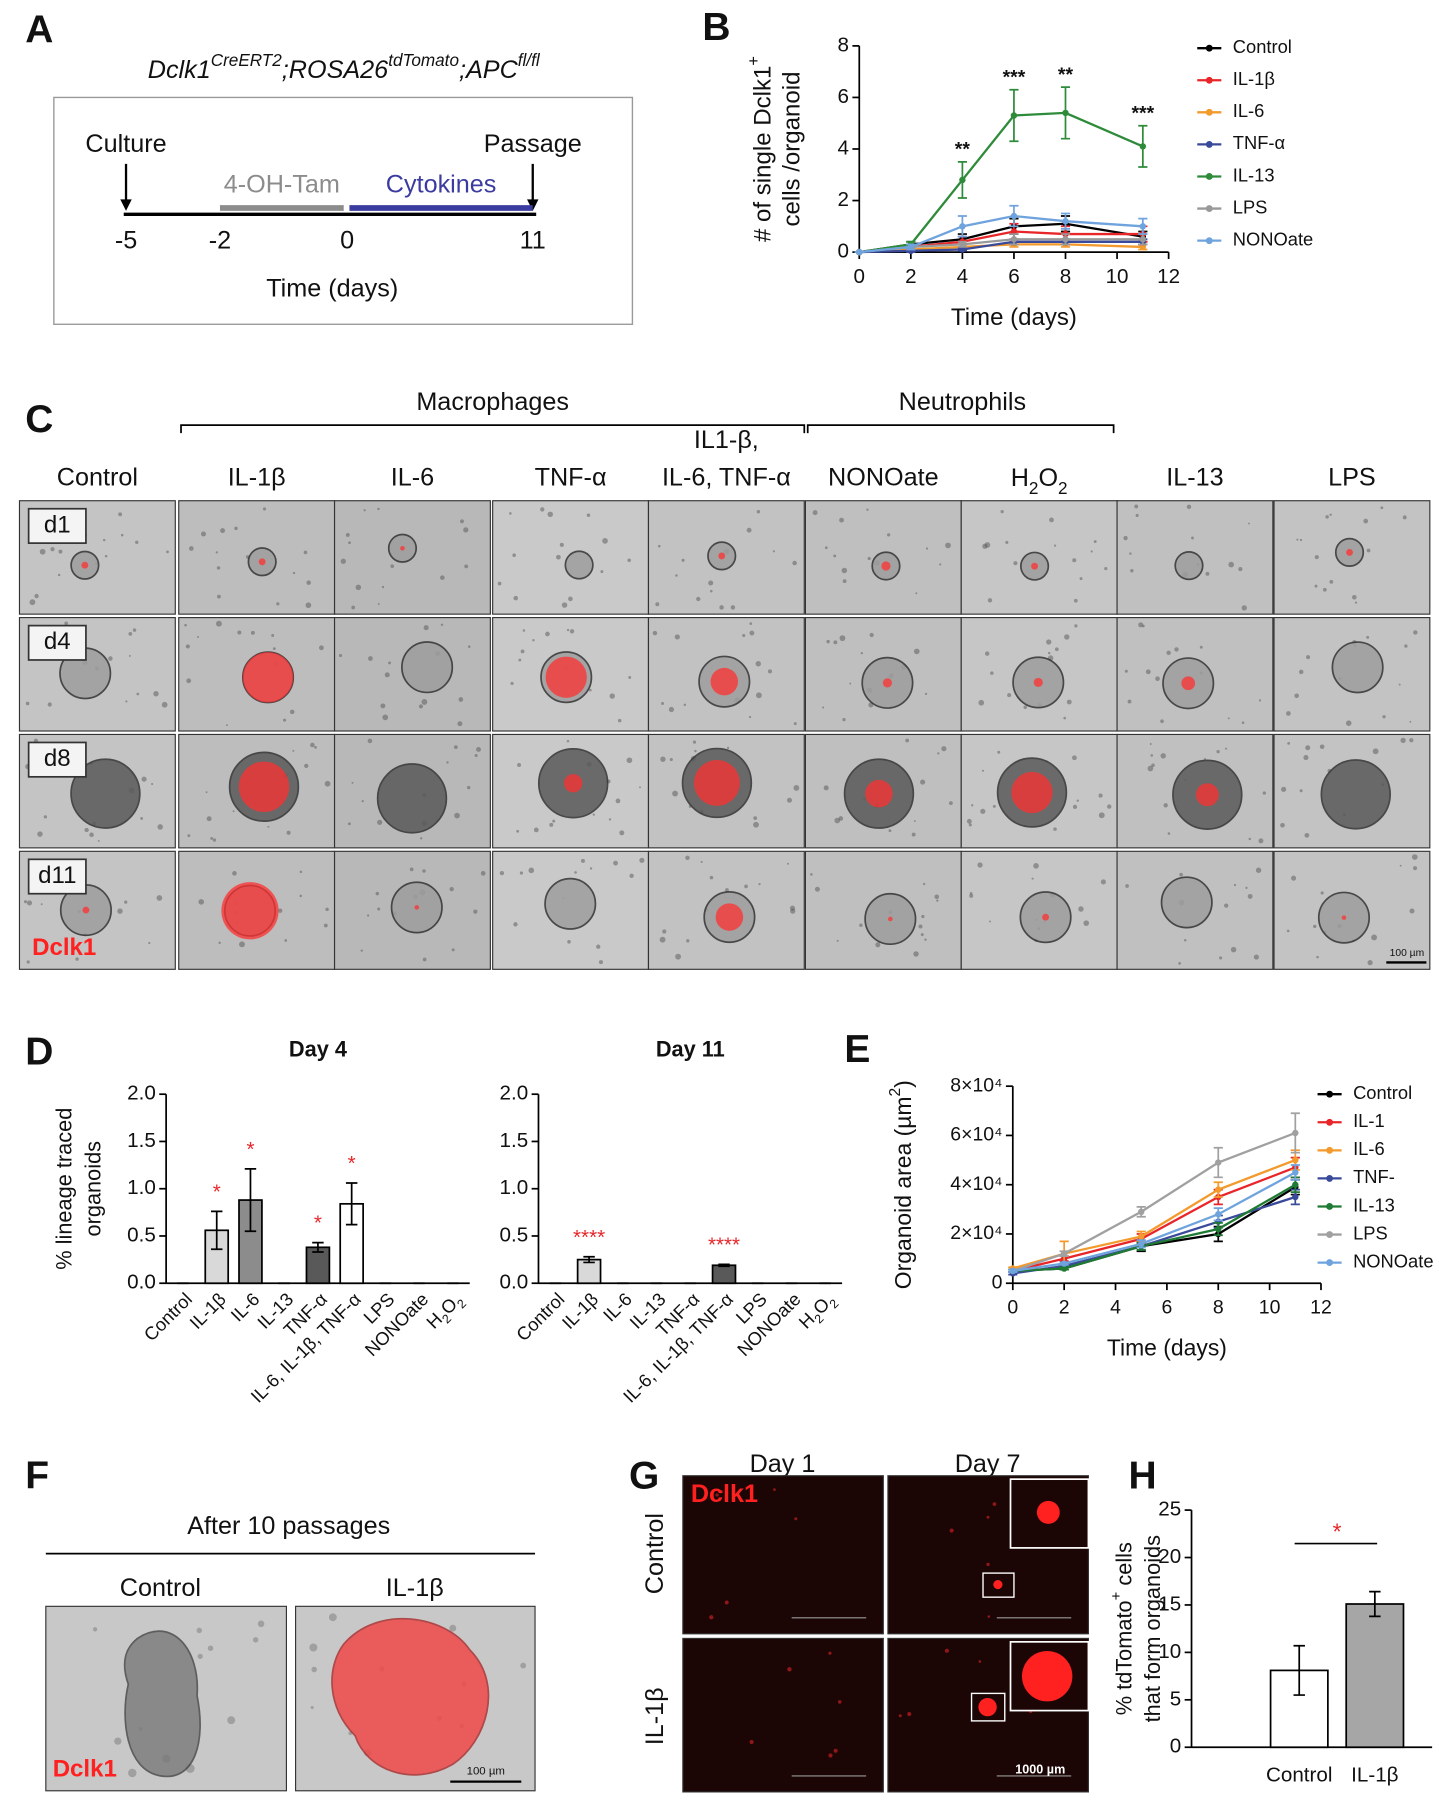  What do you see at coordinates (589, 1237) in the screenshot?
I see `significance: ****` at bounding box center [589, 1237].